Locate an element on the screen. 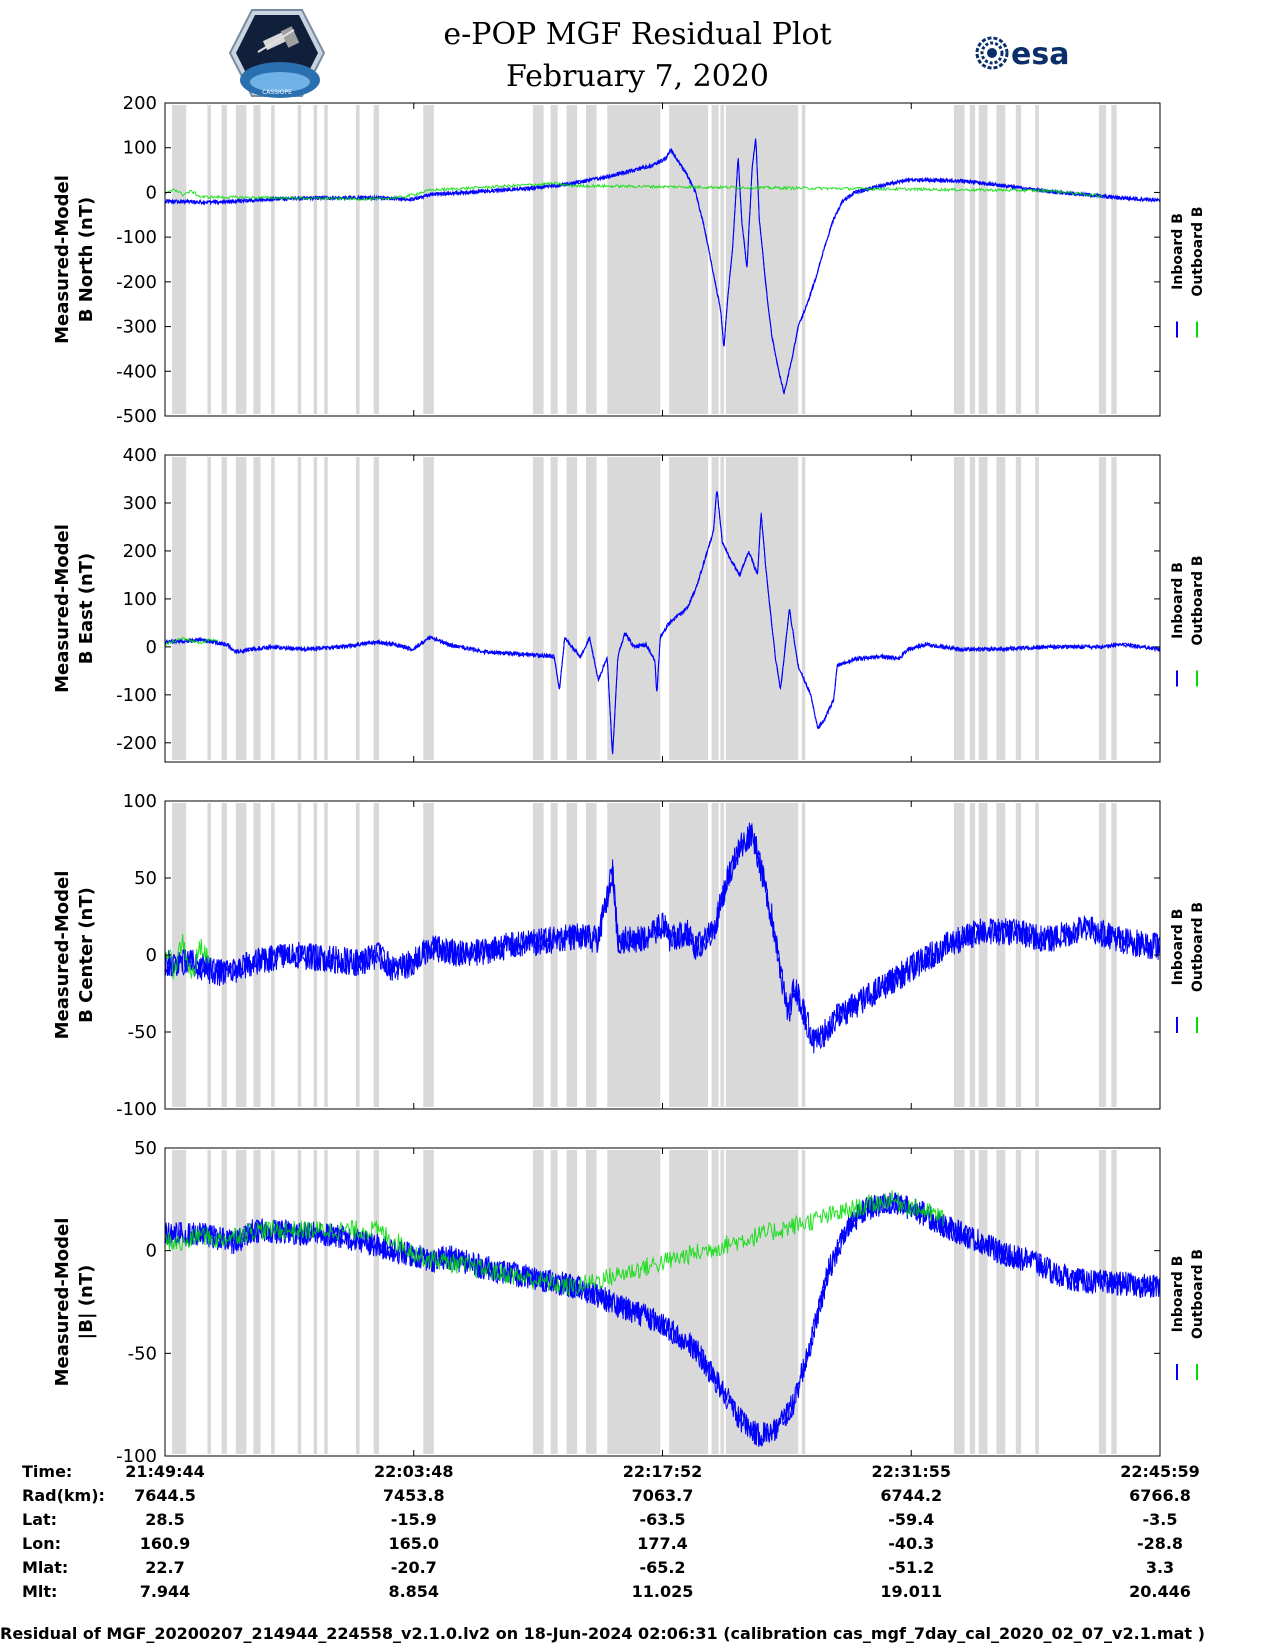 The height and width of the screenshot is (1650, 1275). info-value: -28.8 is located at coordinates (1160, 1543).